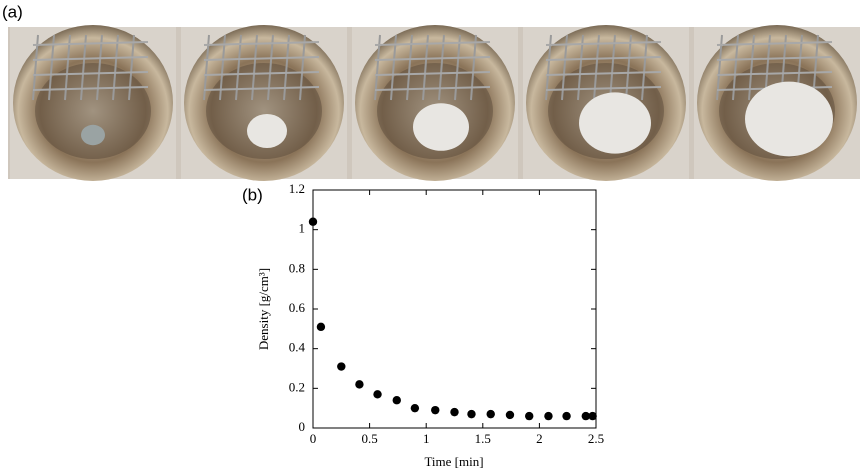 This screenshot has height=473, width=862. I want to click on y-tick-label: 0.2, so click(297, 386).